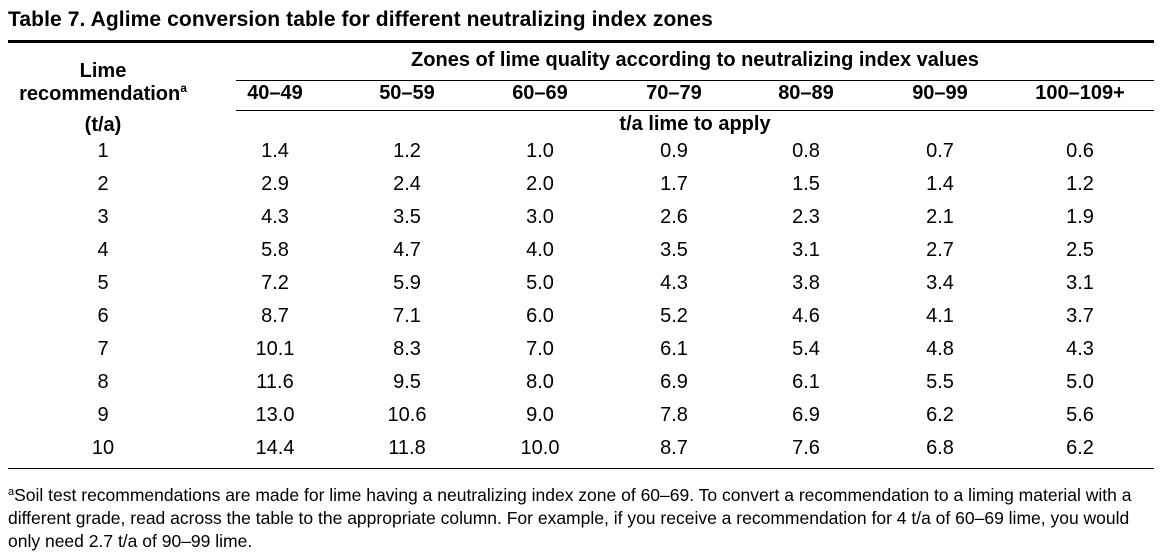 The height and width of the screenshot is (560, 1168). I want to click on lime-recommendation-cell: 3, so click(103, 217).